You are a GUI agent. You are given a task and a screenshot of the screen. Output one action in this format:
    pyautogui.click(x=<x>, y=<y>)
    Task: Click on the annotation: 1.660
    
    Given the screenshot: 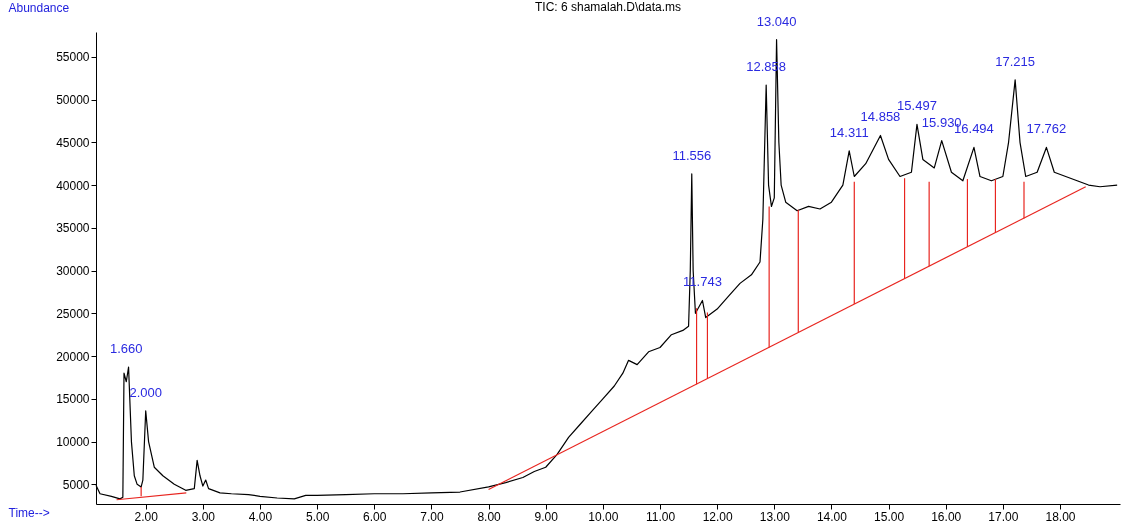 What is the action you would take?
    pyautogui.click(x=126, y=349)
    